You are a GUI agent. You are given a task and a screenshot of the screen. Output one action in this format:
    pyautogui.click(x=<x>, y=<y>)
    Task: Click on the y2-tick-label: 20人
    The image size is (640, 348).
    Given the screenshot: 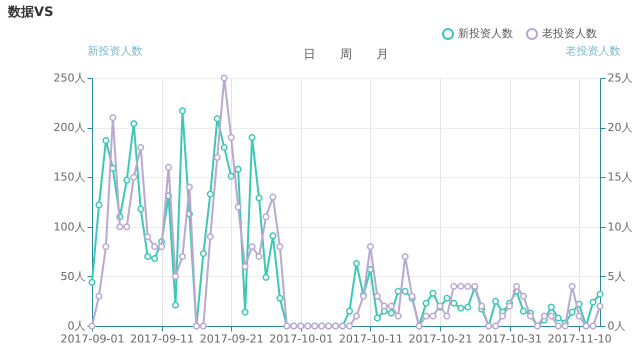 What is the action you would take?
    pyautogui.click(x=620, y=127)
    